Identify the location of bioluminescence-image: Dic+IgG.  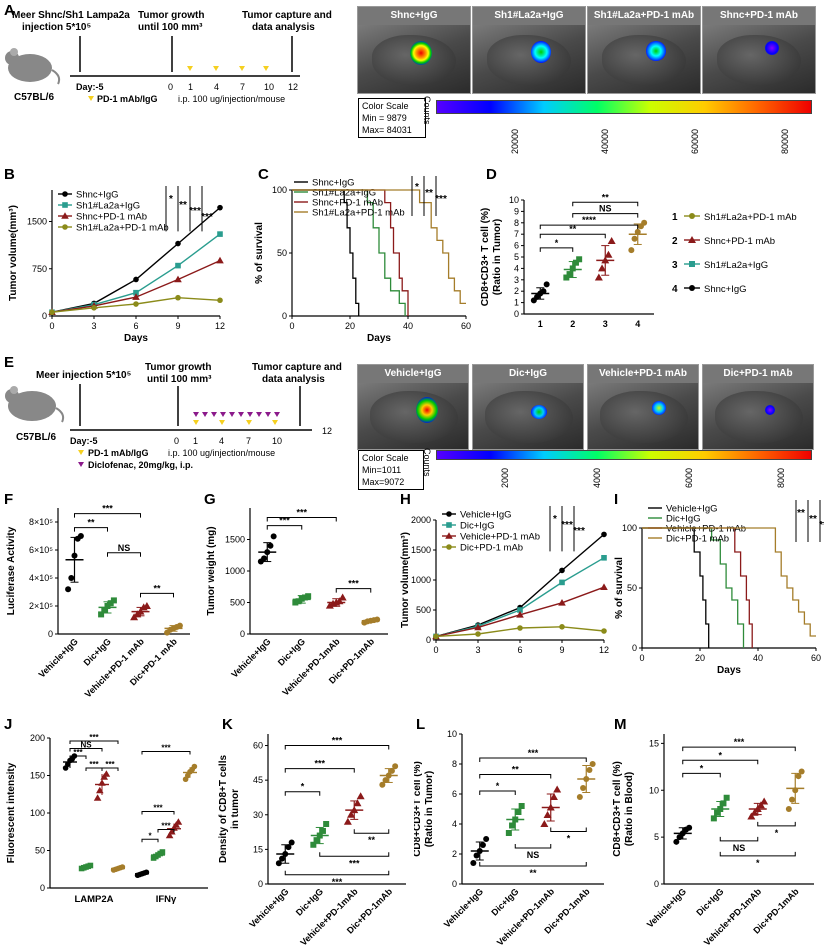
(528, 407).